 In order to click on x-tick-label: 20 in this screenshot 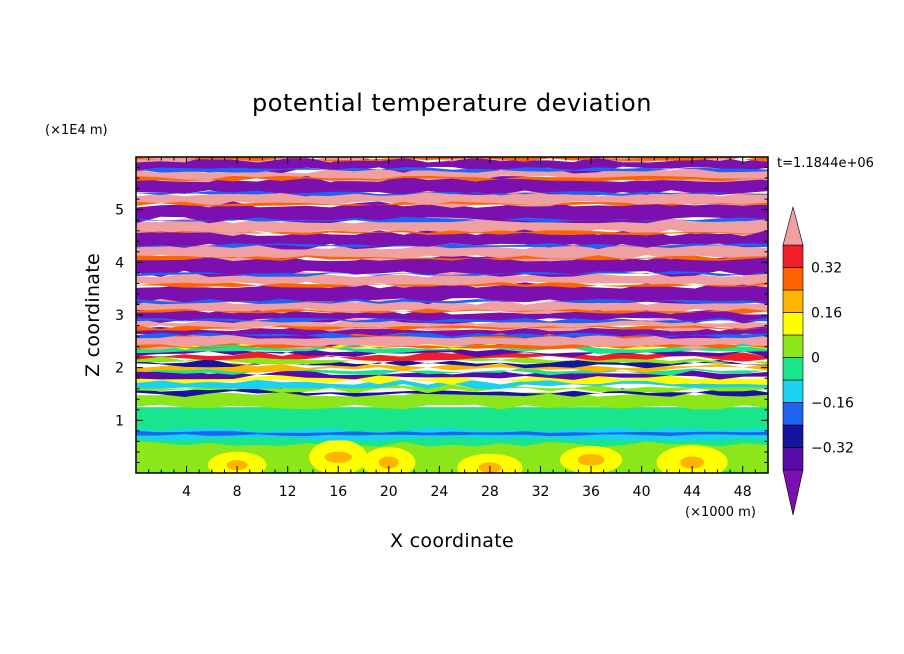, I will do `click(389, 492)`.